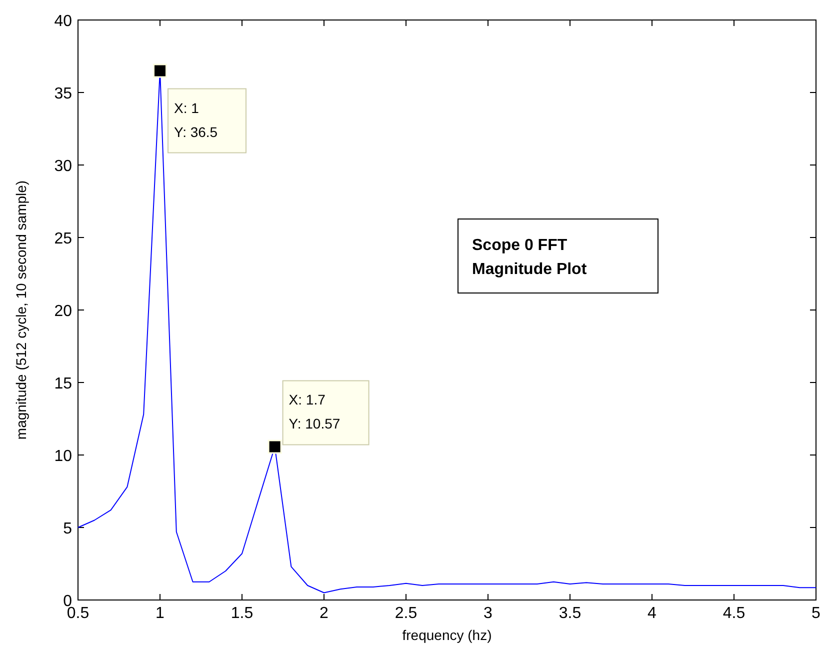 The width and height of the screenshot is (821, 659). What do you see at coordinates (63, 384) in the screenshot?
I see `y-tick-label: 15` at bounding box center [63, 384].